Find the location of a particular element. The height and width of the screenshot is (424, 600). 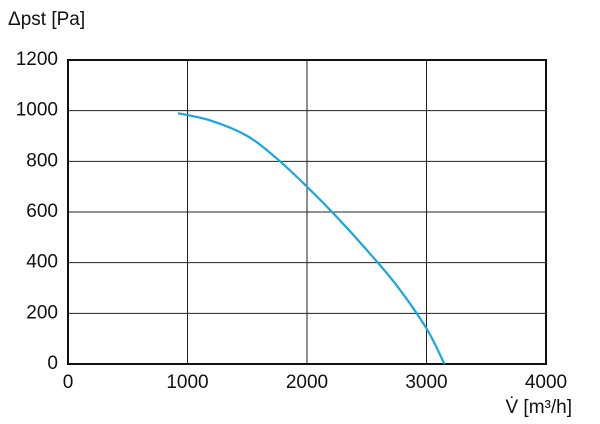

y-tick-label: 1000 is located at coordinates (37, 110).